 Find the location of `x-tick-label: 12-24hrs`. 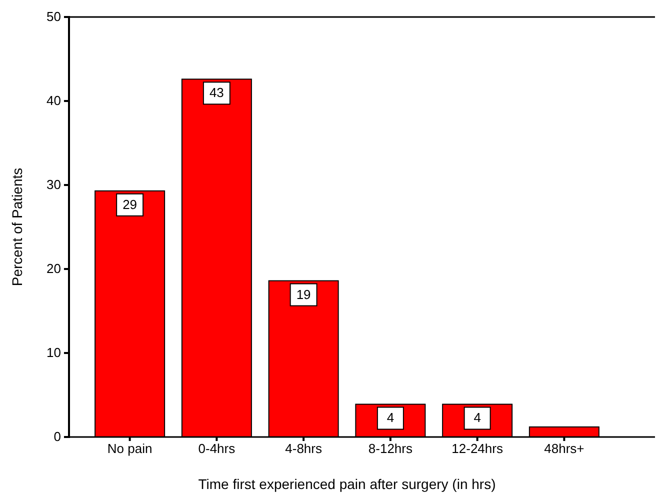

x-tick-label: 12-24hrs is located at coordinates (478, 448).